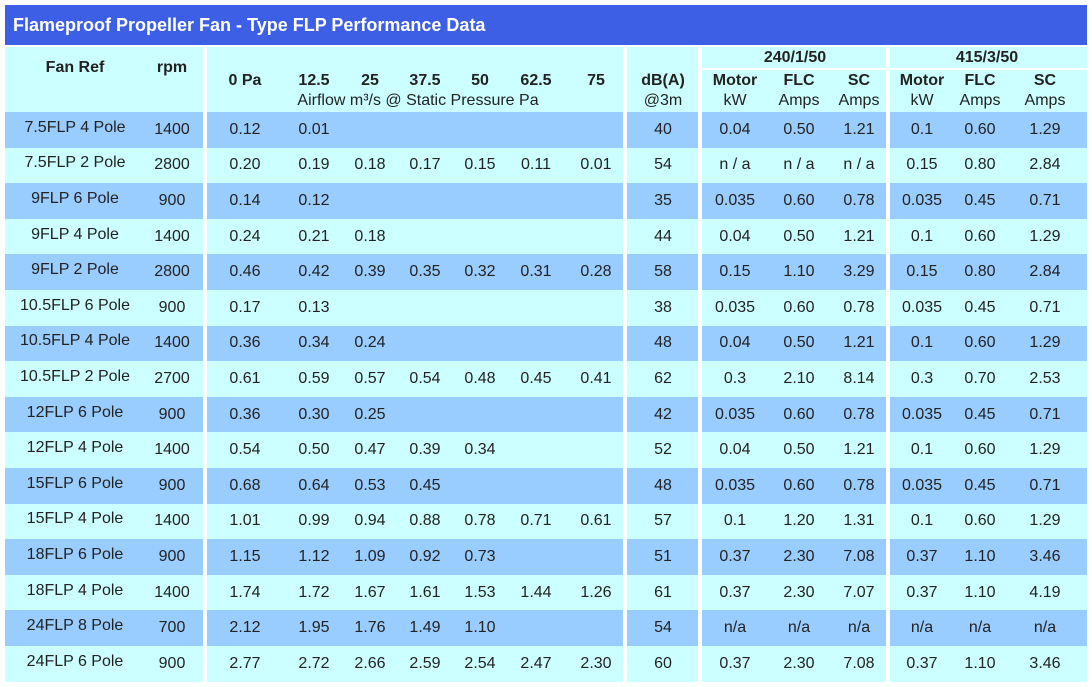 This screenshot has width=1092, height=687. What do you see at coordinates (1045, 592) in the screenshot?
I see `spec-415: 4.19` at bounding box center [1045, 592].